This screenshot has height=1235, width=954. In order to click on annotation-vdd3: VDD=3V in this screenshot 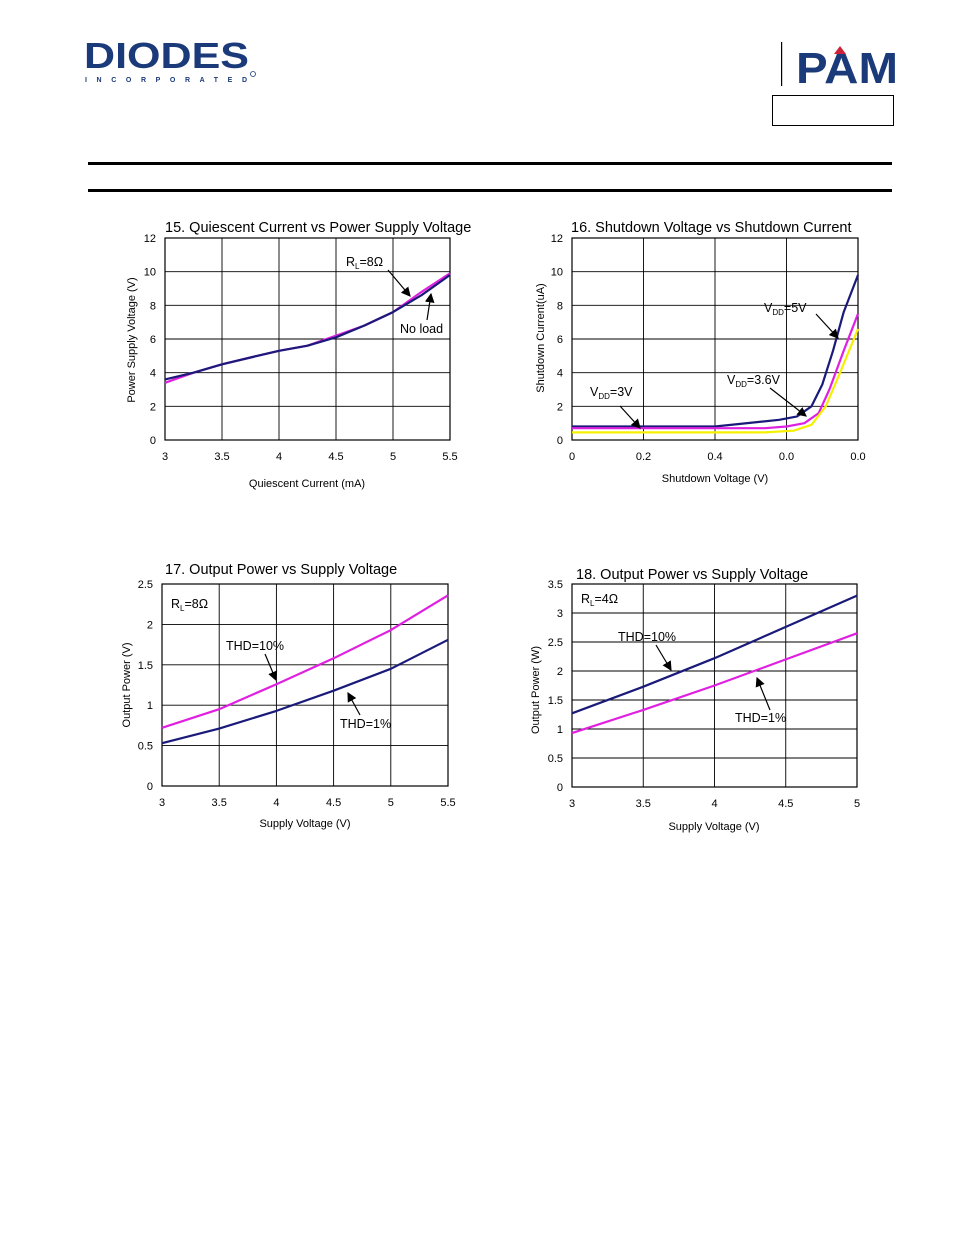, I will do `click(611, 393)`.